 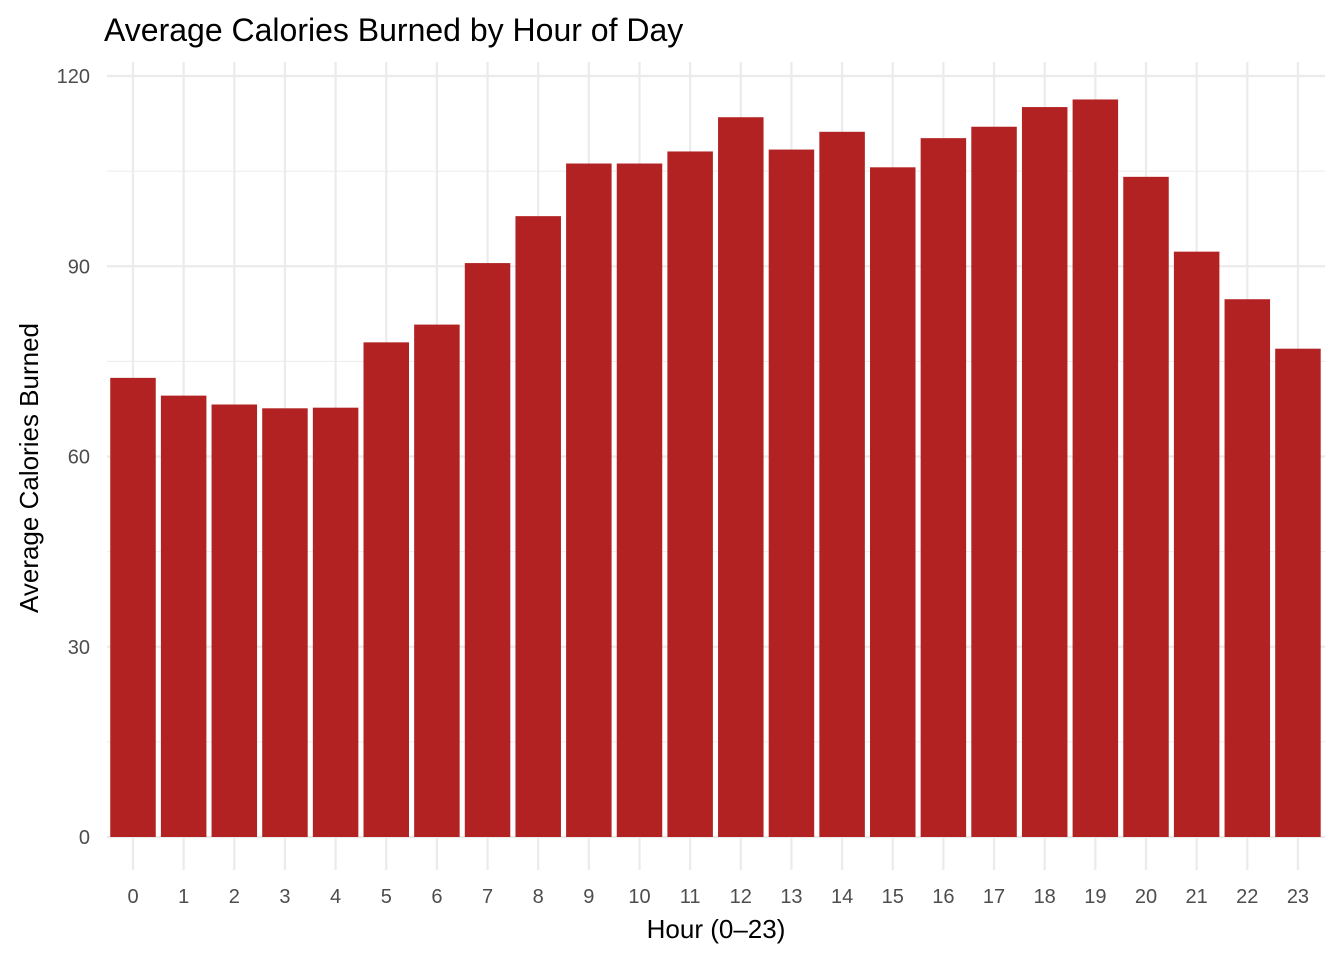 What do you see at coordinates (893, 897) in the screenshot?
I see `x-tick-label: 15` at bounding box center [893, 897].